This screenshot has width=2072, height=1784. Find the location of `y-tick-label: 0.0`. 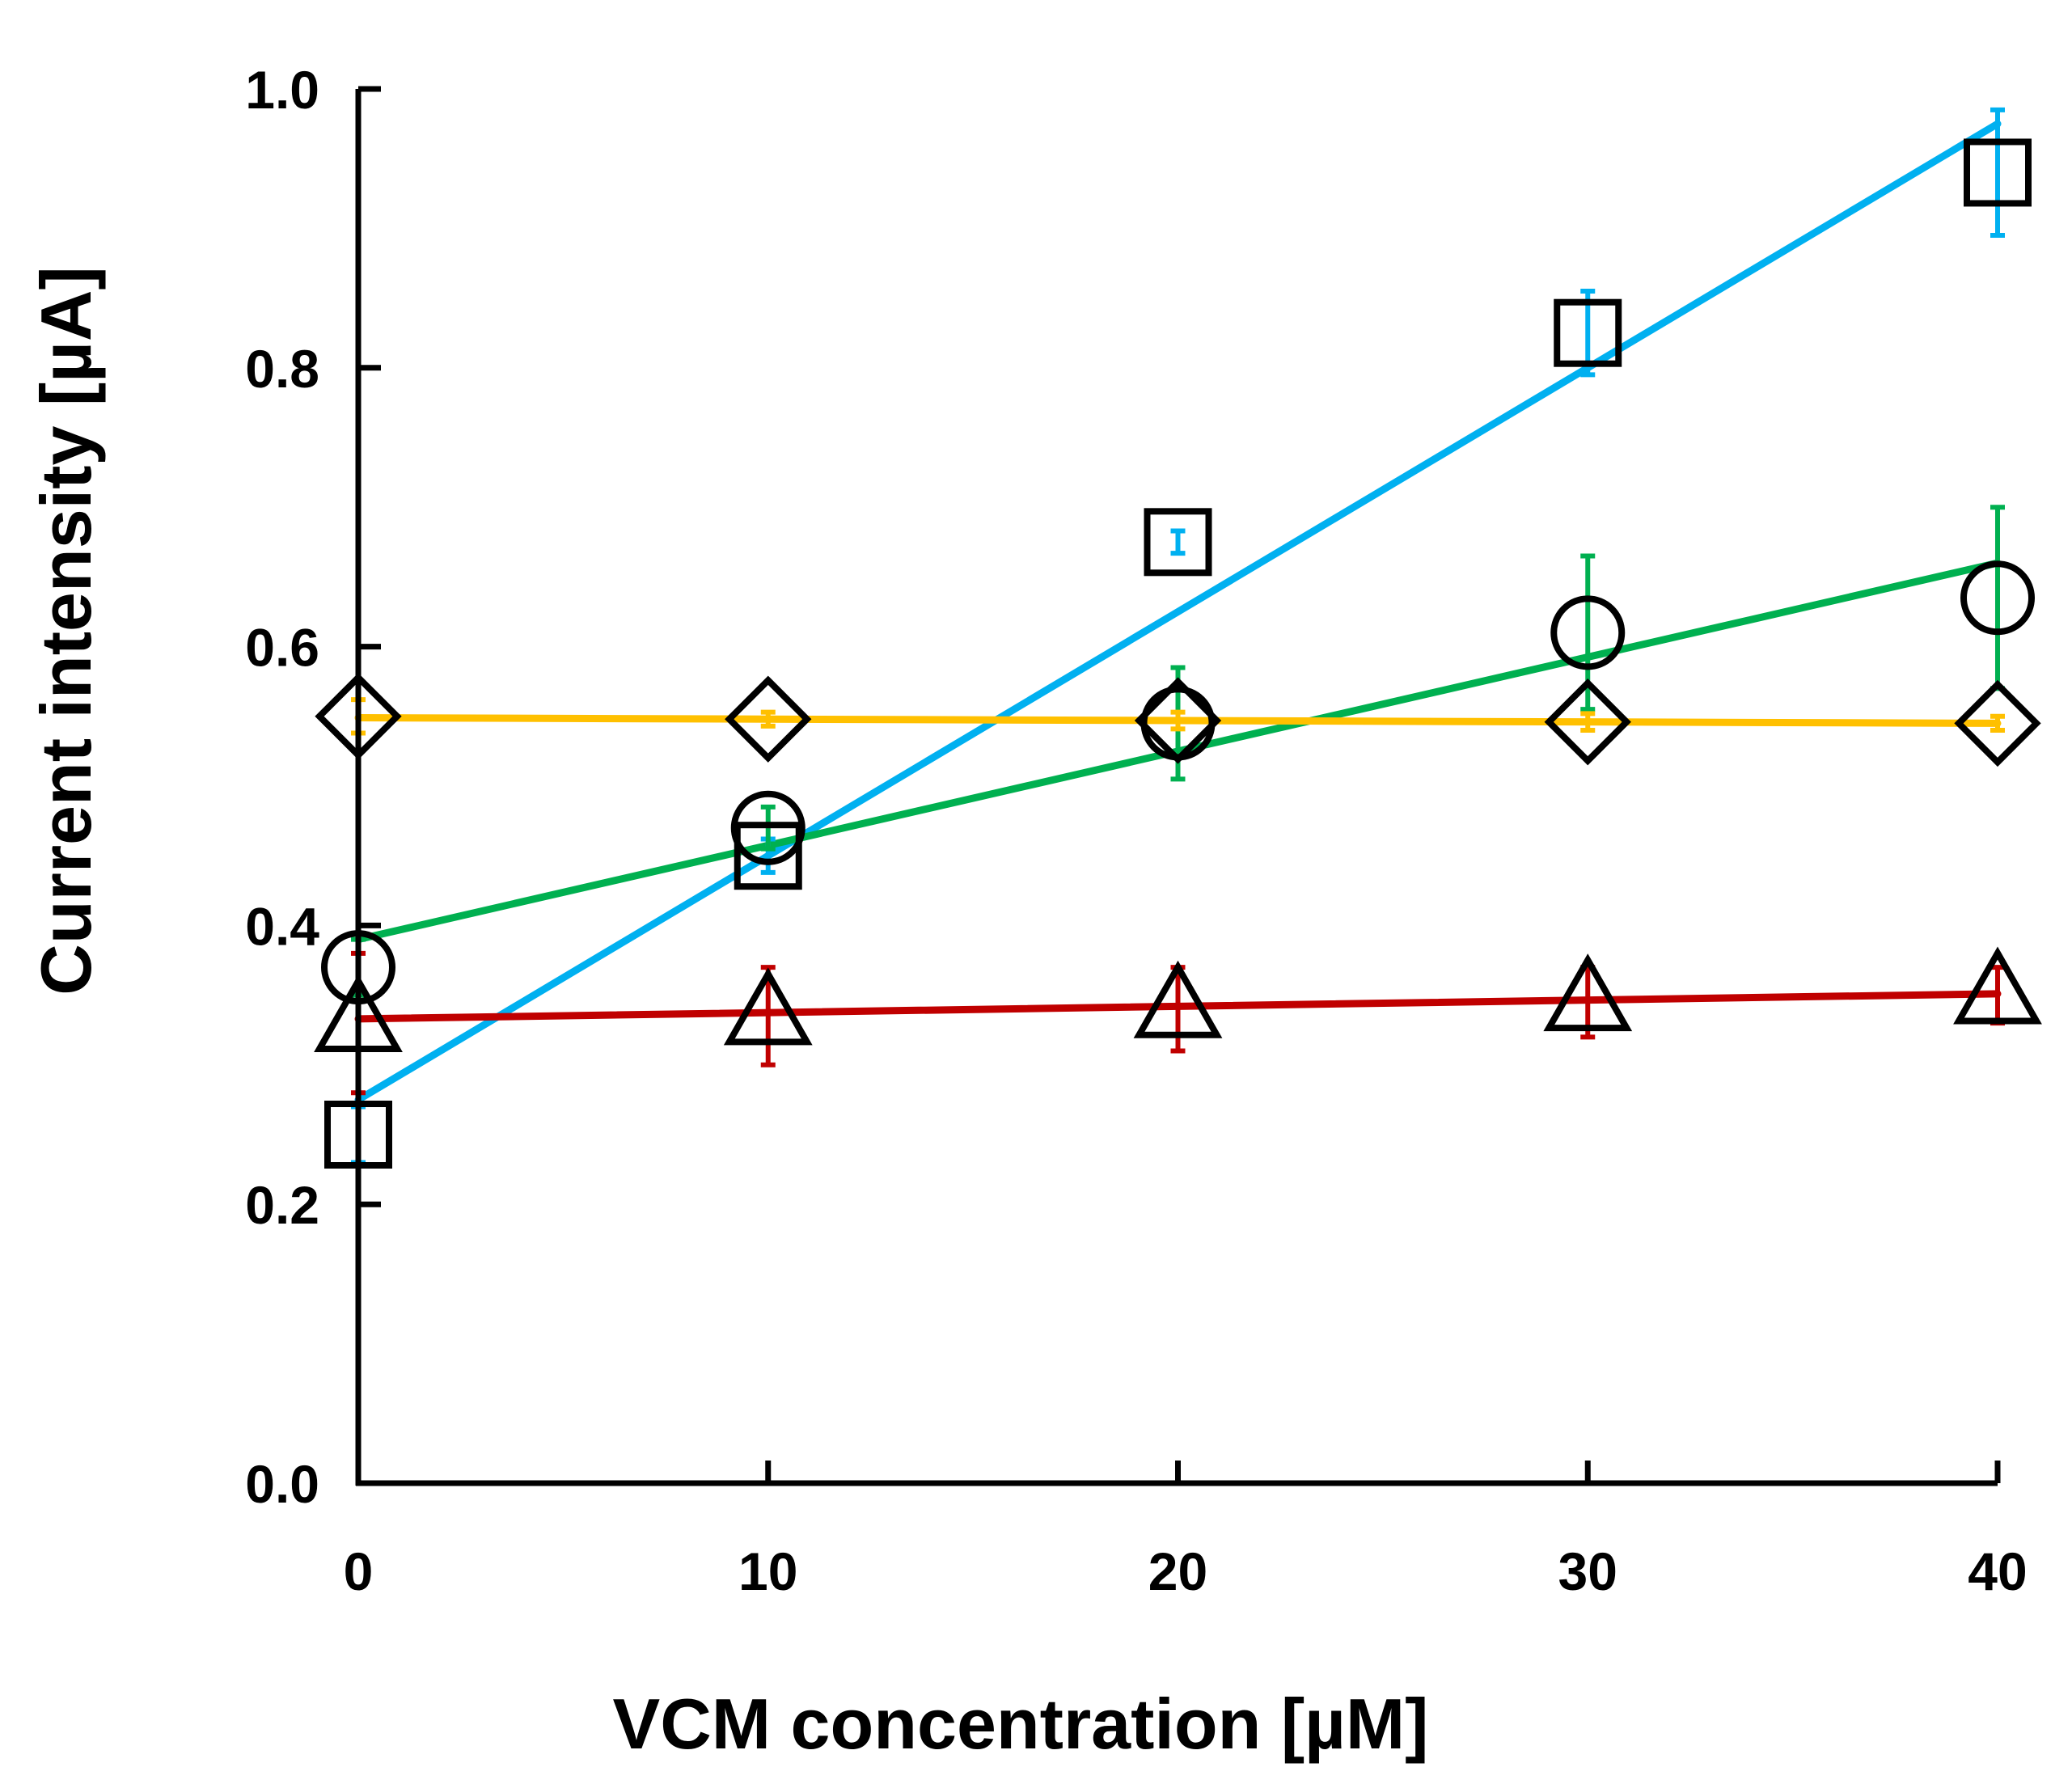

y-tick-label: 0.0 is located at coordinates (282, 1484).